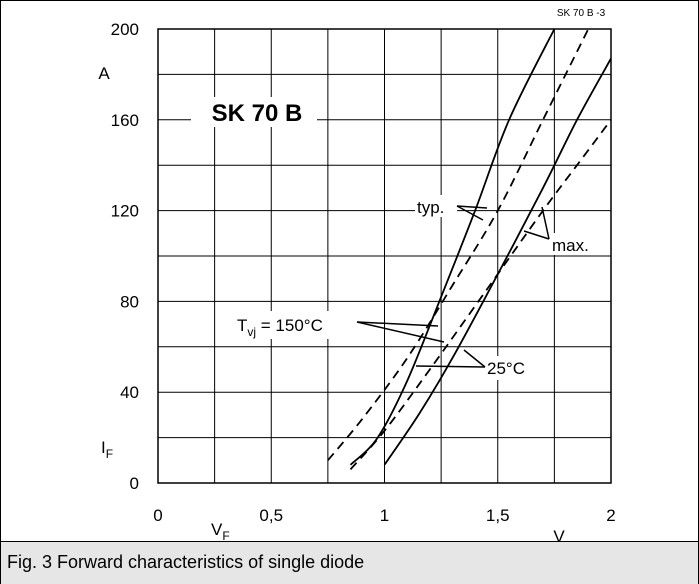 The width and height of the screenshot is (699, 584). I want to click on y-axis-label-main: I, so click(103, 447).